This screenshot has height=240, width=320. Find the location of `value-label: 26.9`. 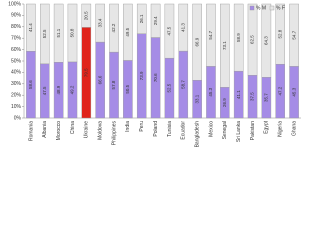

value-label: 26.9 is located at coordinates (224, 102).